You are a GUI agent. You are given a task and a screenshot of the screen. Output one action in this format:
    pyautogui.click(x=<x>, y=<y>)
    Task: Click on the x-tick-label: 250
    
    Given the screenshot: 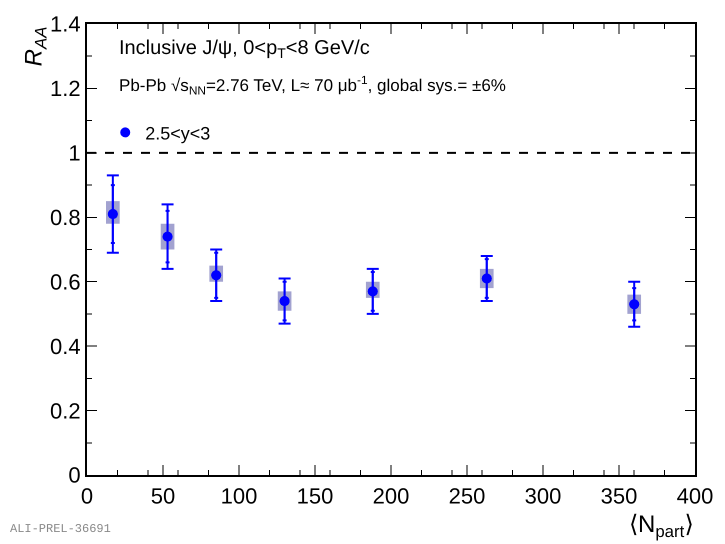 What is the action you would take?
    pyautogui.click(x=467, y=495)
    